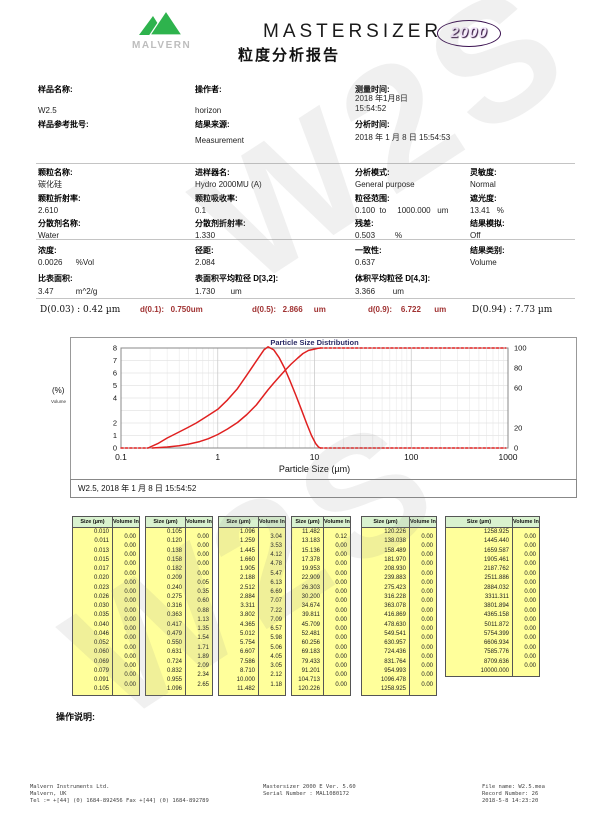 Image resolution: width=600 pixels, height=813 pixels. I want to click on size-cell: 0.020, so click(101, 578).